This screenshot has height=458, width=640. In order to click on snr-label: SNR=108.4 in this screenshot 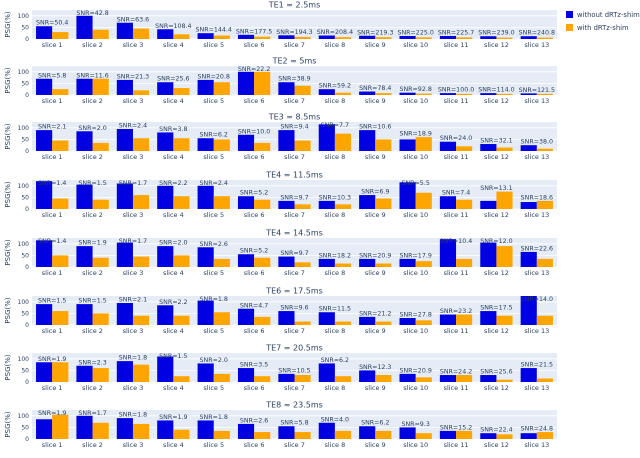, I will do `click(173, 26)`.